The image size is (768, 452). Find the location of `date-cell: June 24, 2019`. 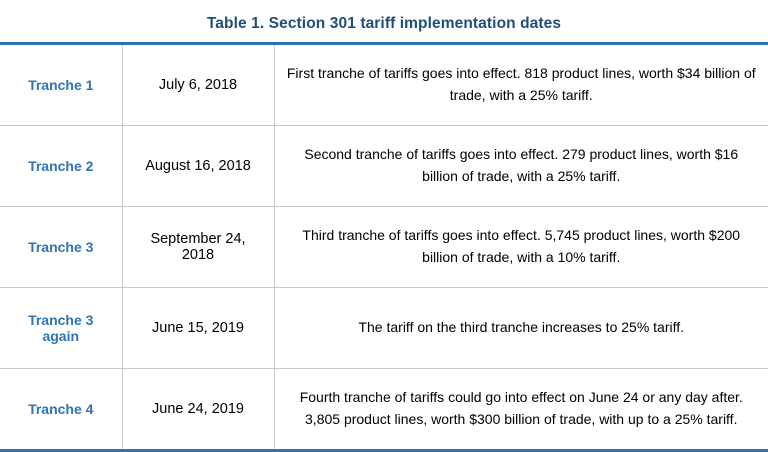

date-cell: June 24, 2019 is located at coordinates (198, 409).